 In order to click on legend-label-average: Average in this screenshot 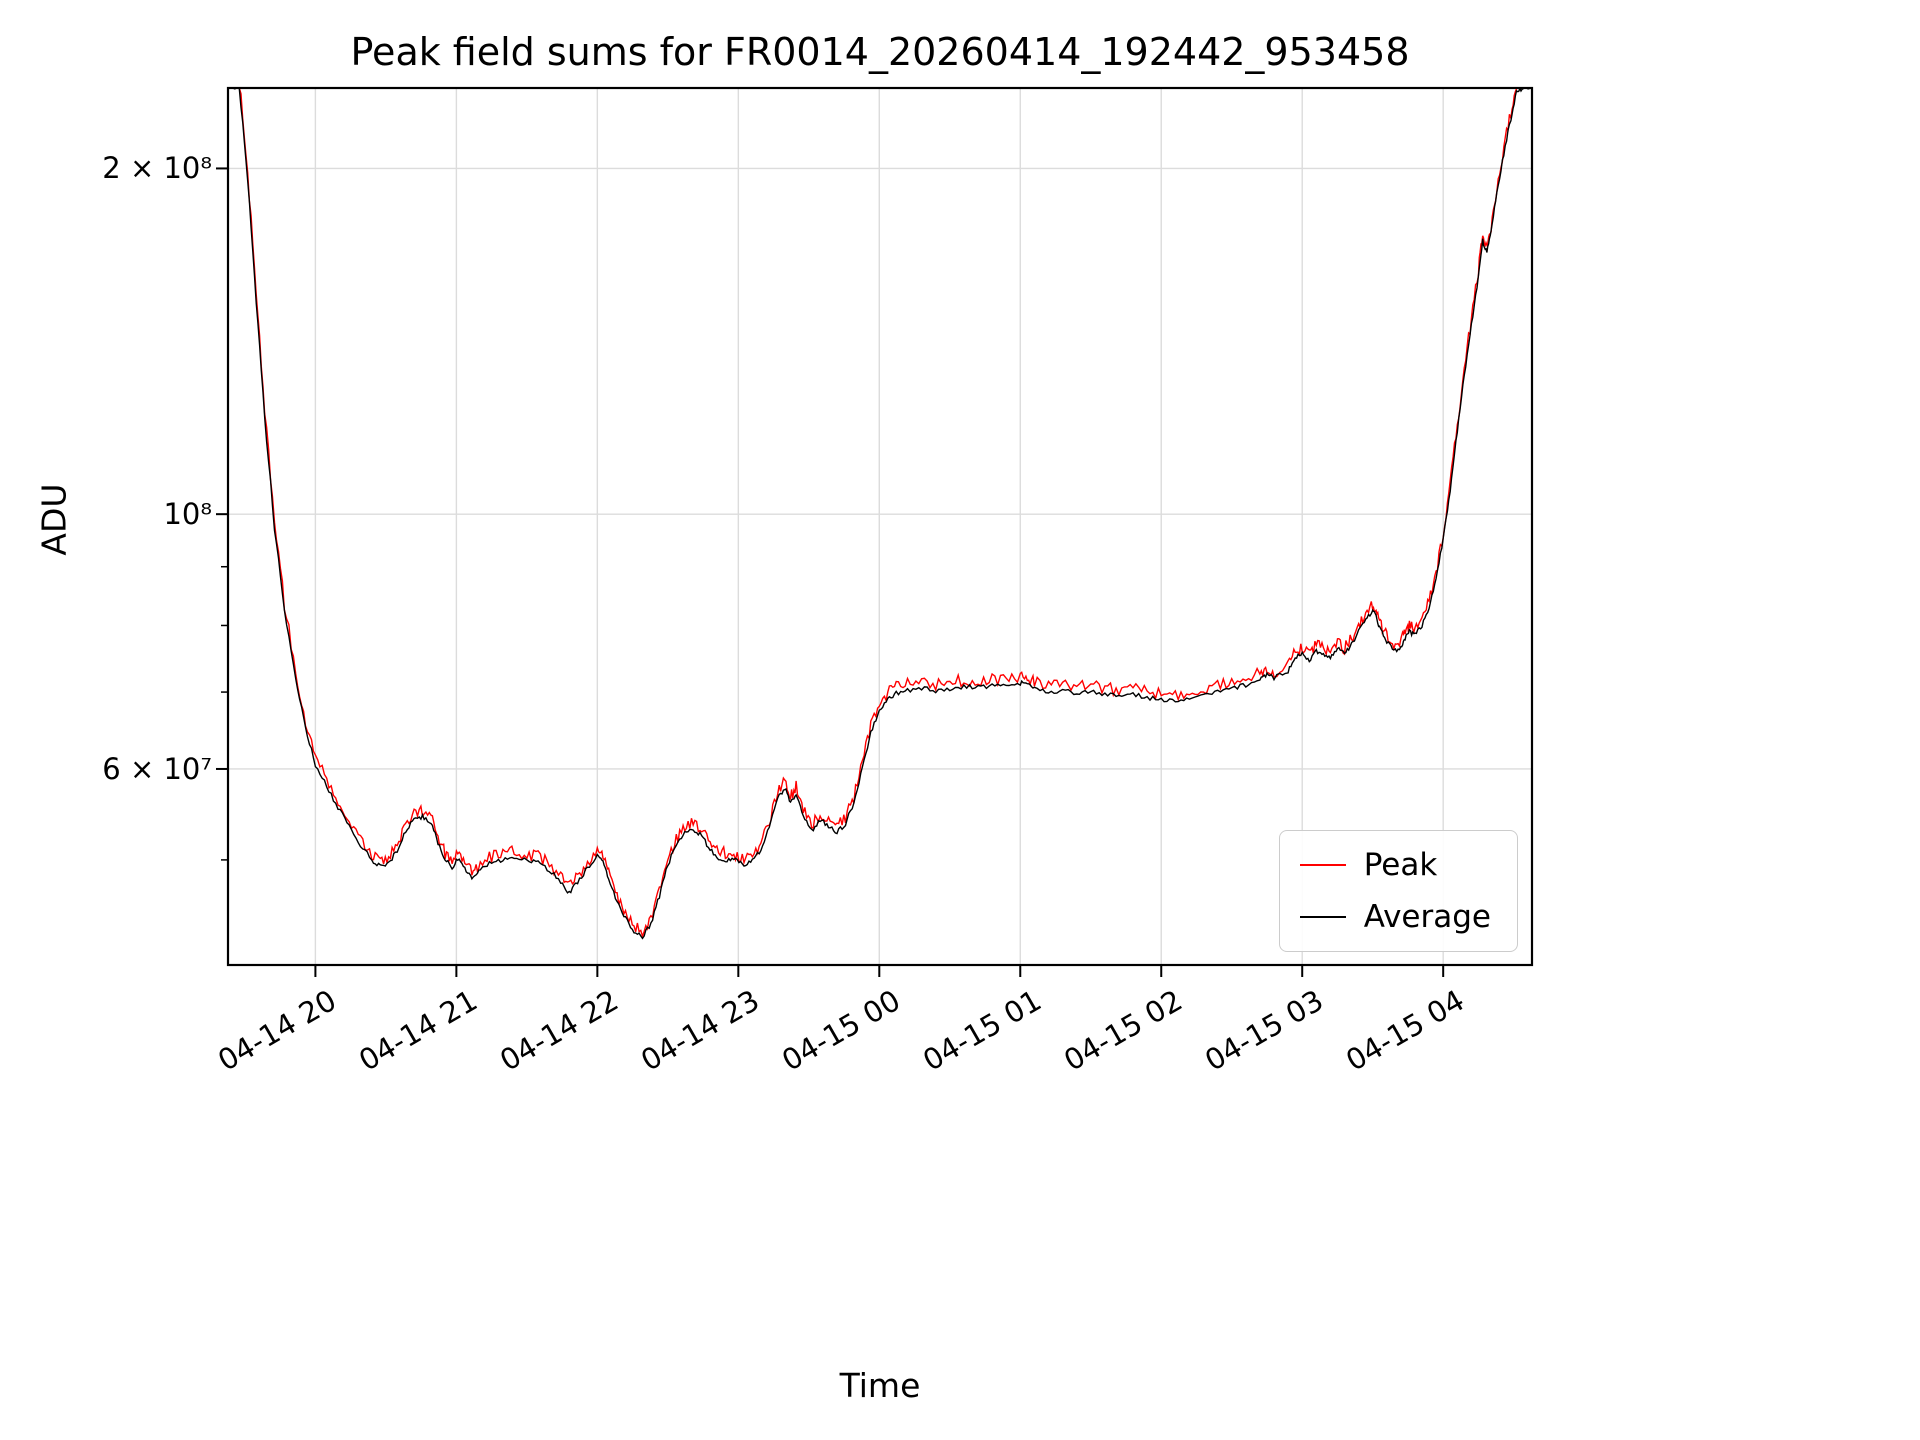, I will do `click(1427, 917)`.